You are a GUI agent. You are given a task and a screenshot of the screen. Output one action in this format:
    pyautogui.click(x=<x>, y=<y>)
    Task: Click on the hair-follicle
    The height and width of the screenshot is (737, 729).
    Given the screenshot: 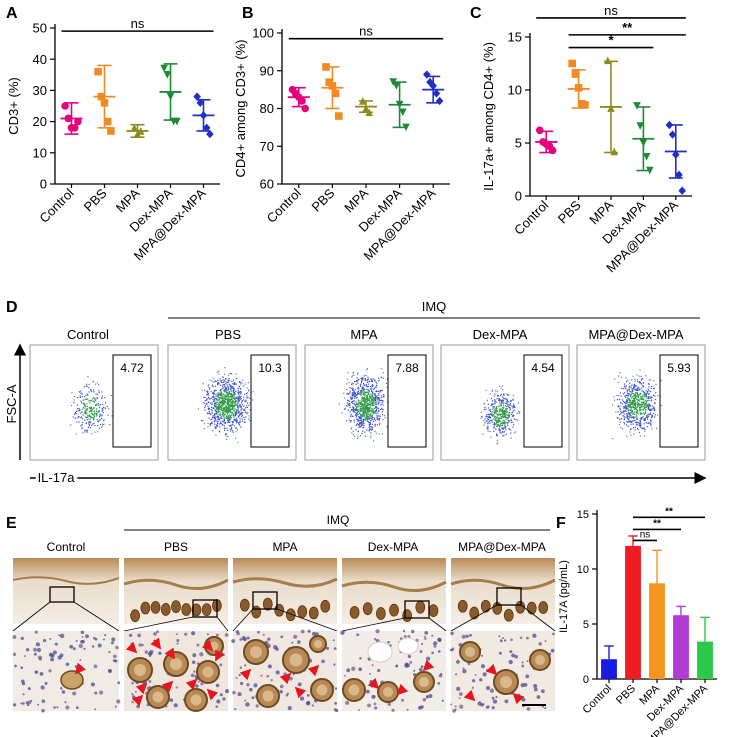 What is the action you would take?
    pyautogui.click(x=186, y=609)
    